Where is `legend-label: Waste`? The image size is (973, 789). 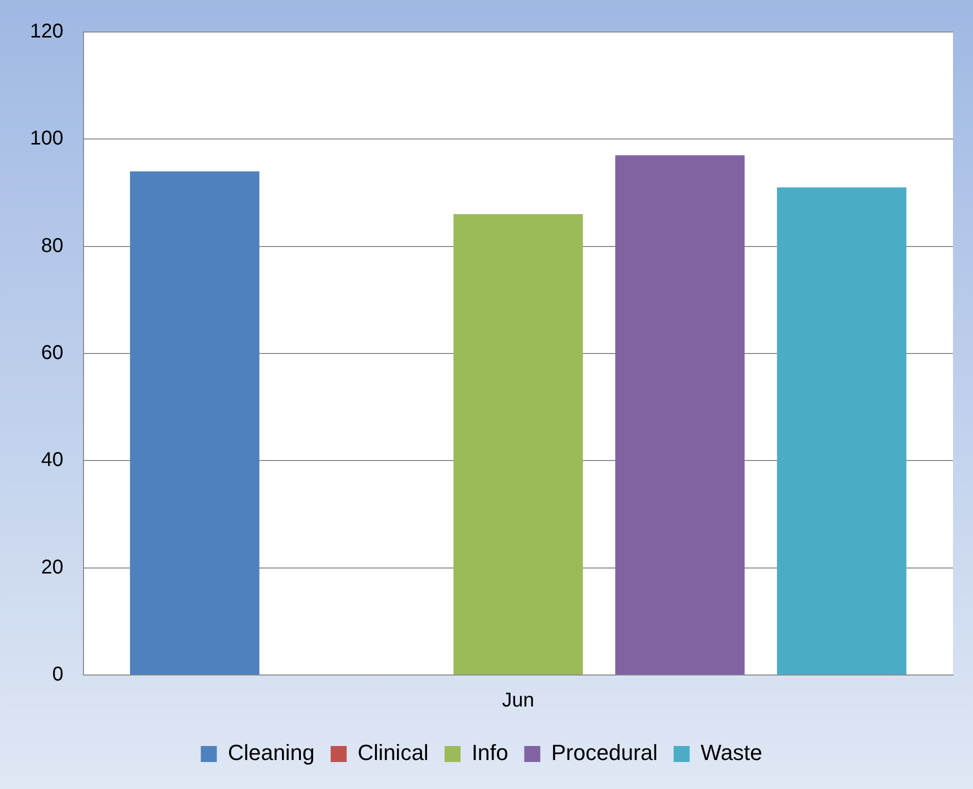 legend-label: Waste is located at coordinates (731, 753).